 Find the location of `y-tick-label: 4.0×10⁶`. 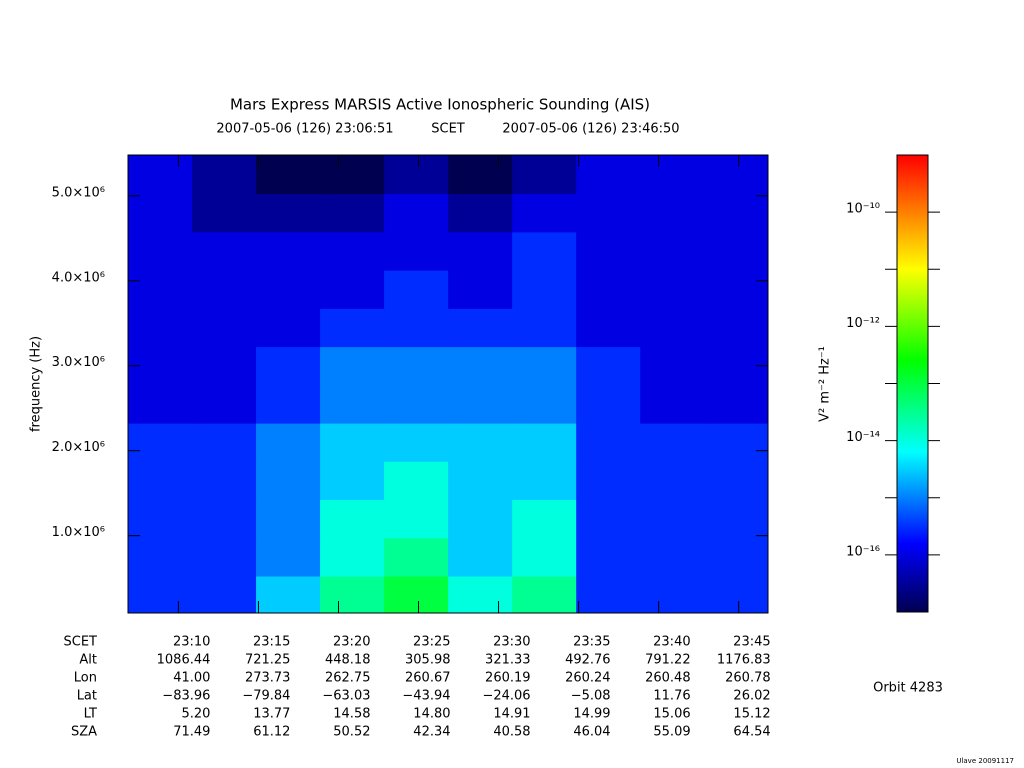

y-tick-label: 4.0×10⁶ is located at coordinates (78, 277).